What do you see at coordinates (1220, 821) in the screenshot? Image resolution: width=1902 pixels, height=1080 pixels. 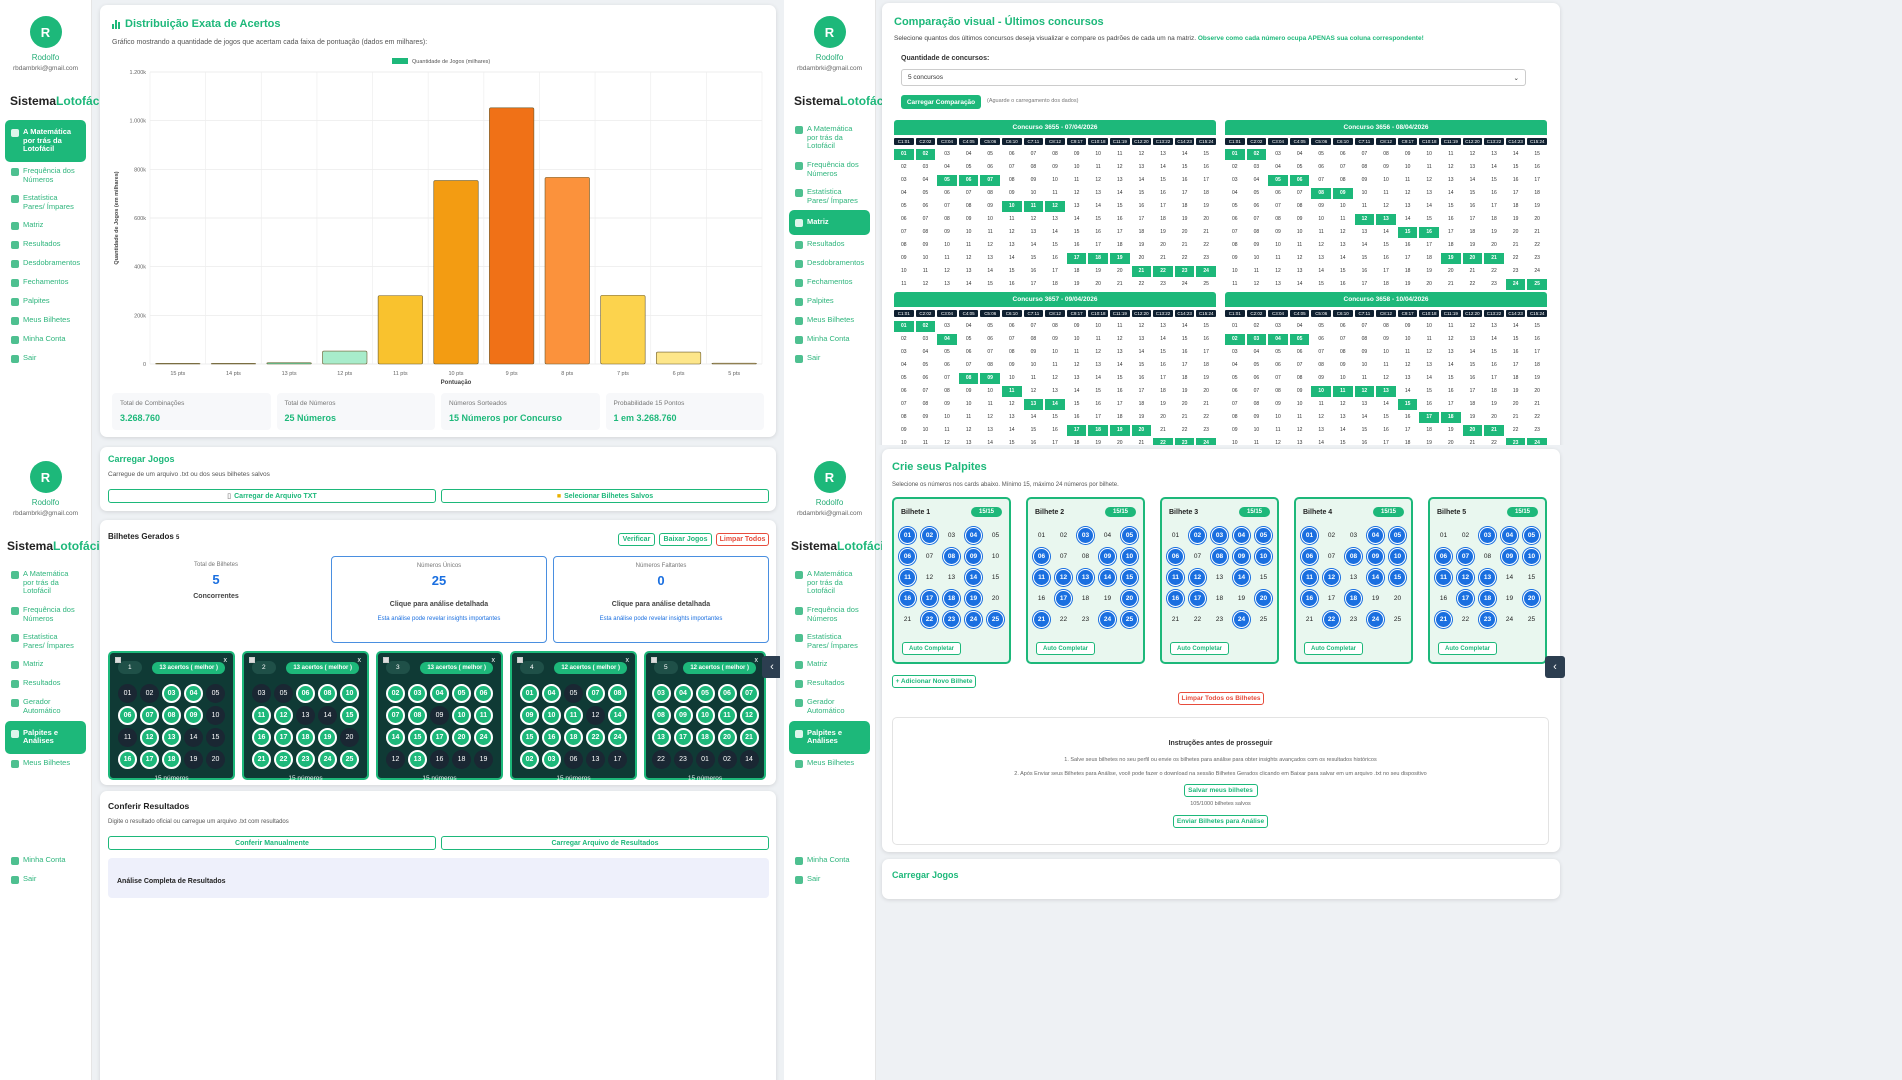 I see `send-analysis-button: Enviar Bilhetes para Análise` at bounding box center [1220, 821].